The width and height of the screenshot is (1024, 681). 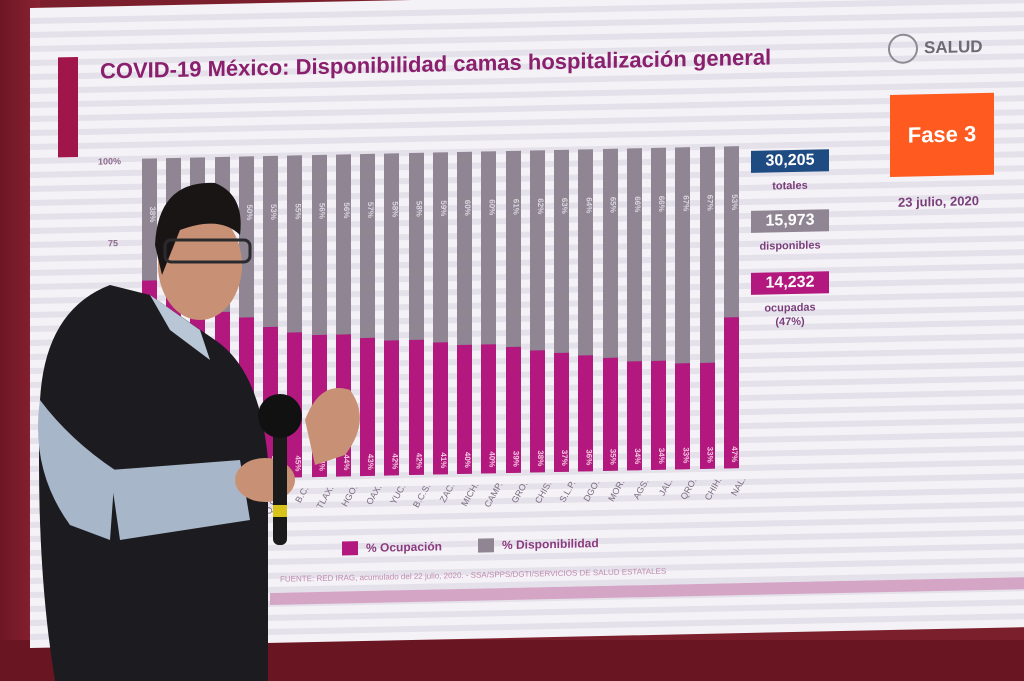 What do you see at coordinates (443, 460) in the screenshot?
I see `bar-ocupacion-label-12: 41%` at bounding box center [443, 460].